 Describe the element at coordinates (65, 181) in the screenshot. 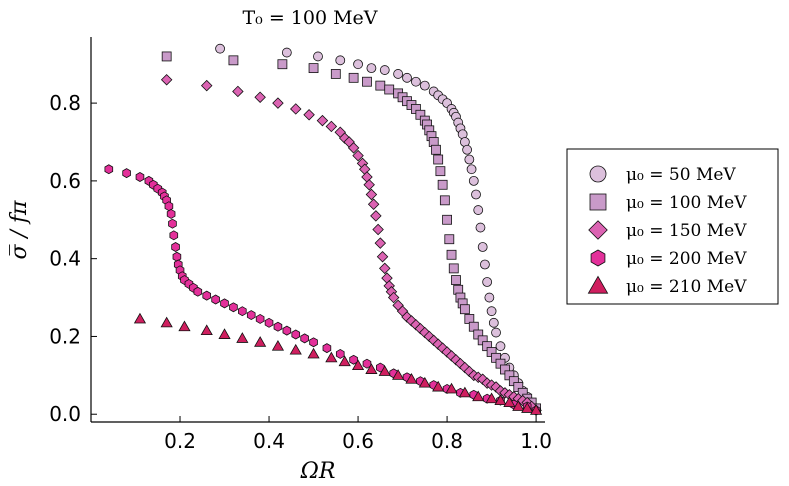

I see `y-tick-label: 0.6` at that location.